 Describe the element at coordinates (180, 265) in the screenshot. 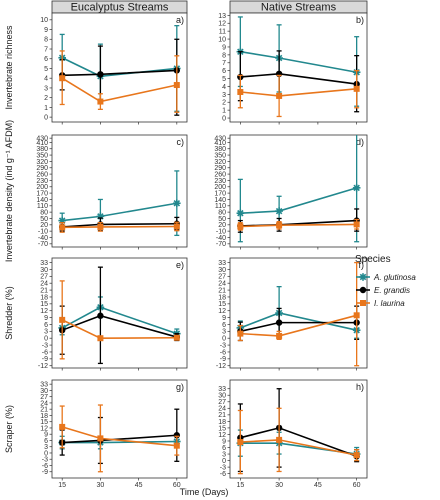

I see `panel-tag: e)` at that location.